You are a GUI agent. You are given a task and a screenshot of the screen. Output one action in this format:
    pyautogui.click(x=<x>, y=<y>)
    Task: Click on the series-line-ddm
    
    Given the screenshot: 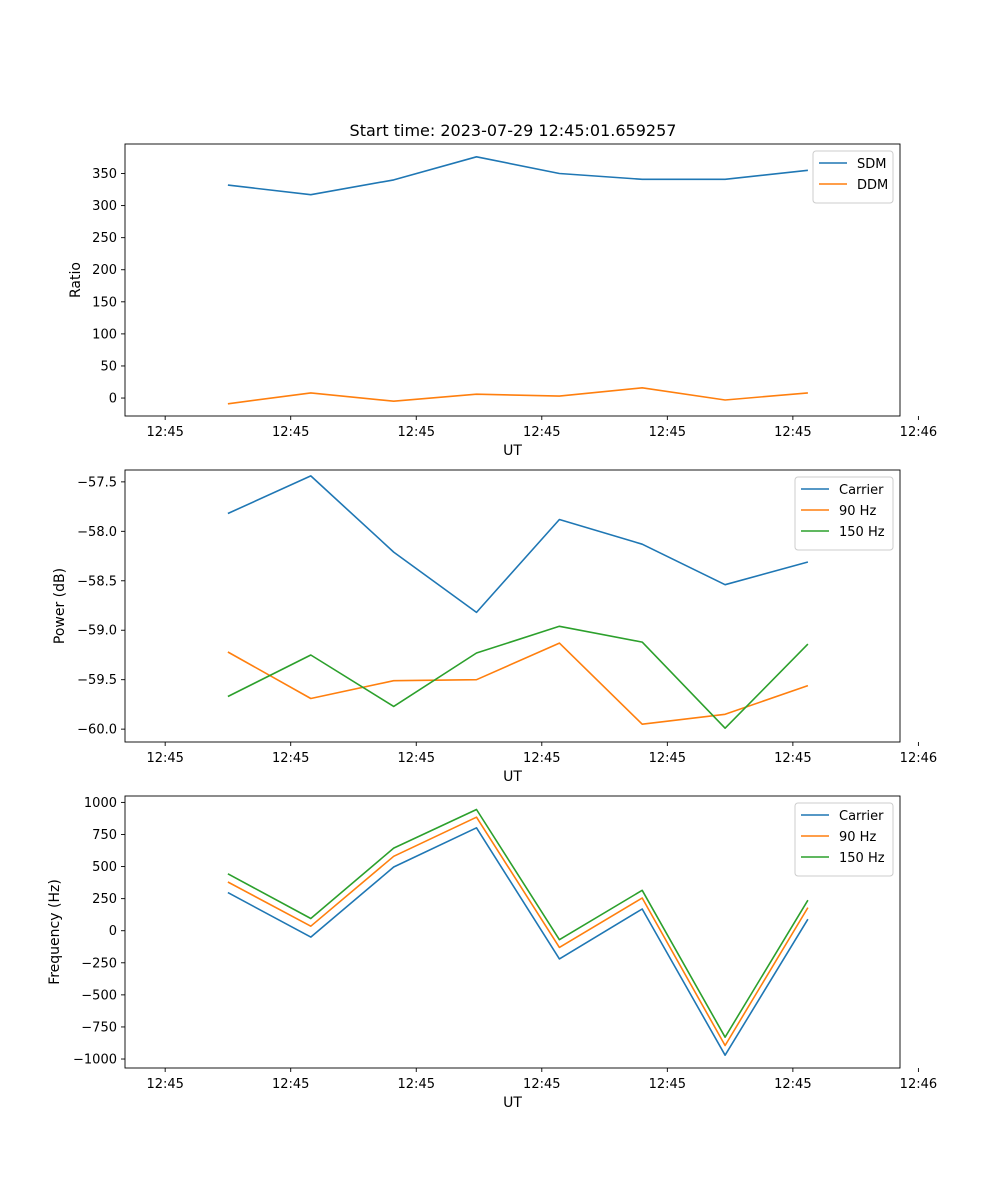 What is the action you would take?
    pyautogui.click(x=517, y=395)
    